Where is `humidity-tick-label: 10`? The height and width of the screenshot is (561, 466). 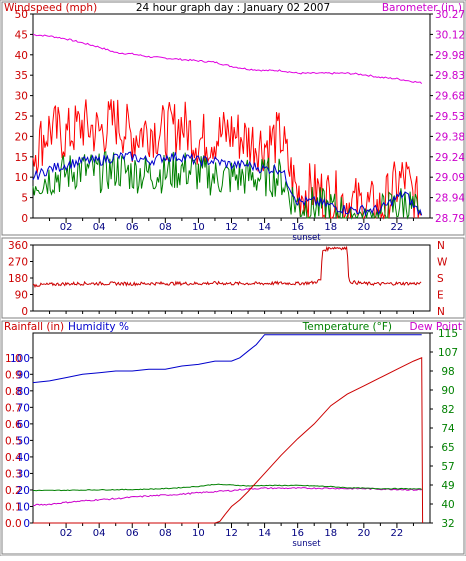 humidity-tick-label: 10 is located at coordinates (23, 507).